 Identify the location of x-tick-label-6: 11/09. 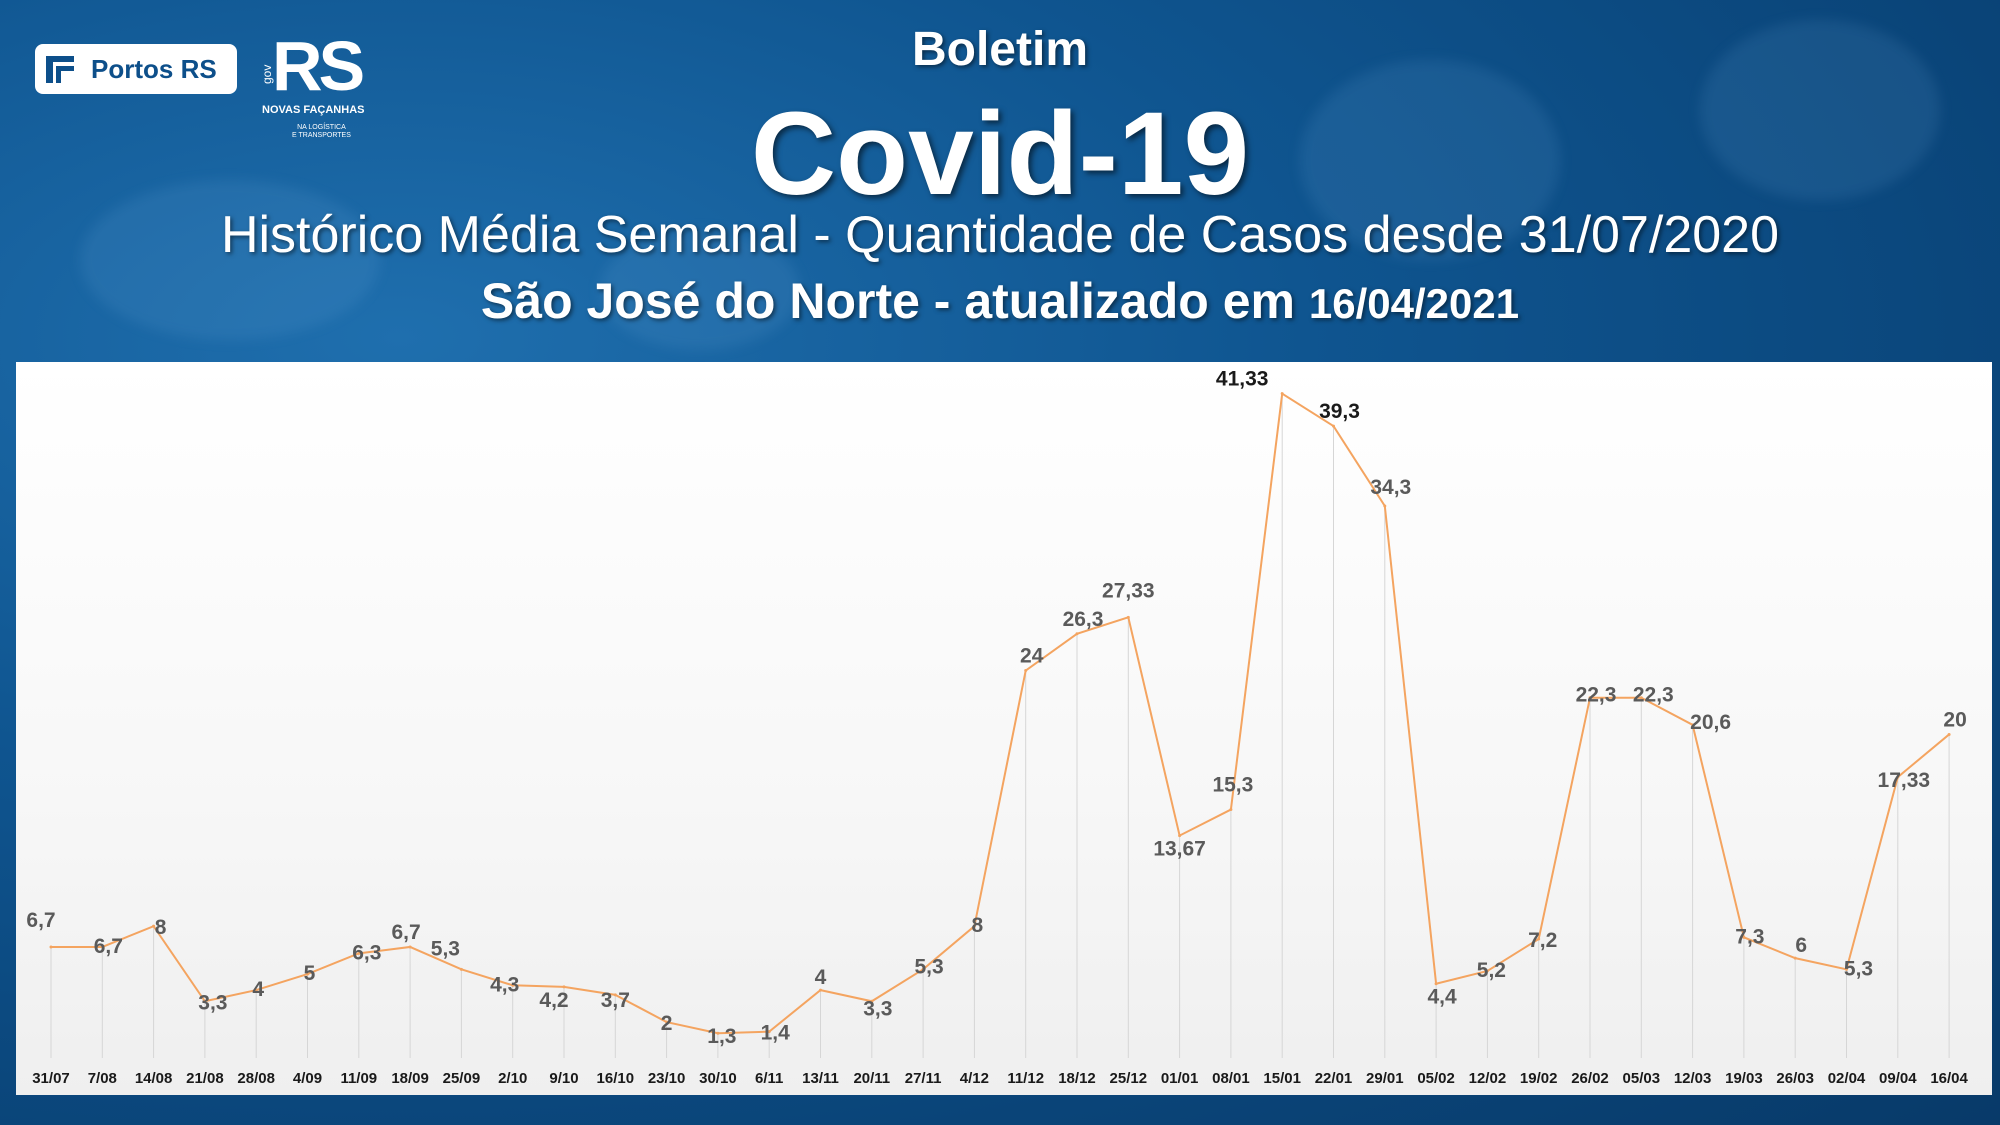
(358, 1078).